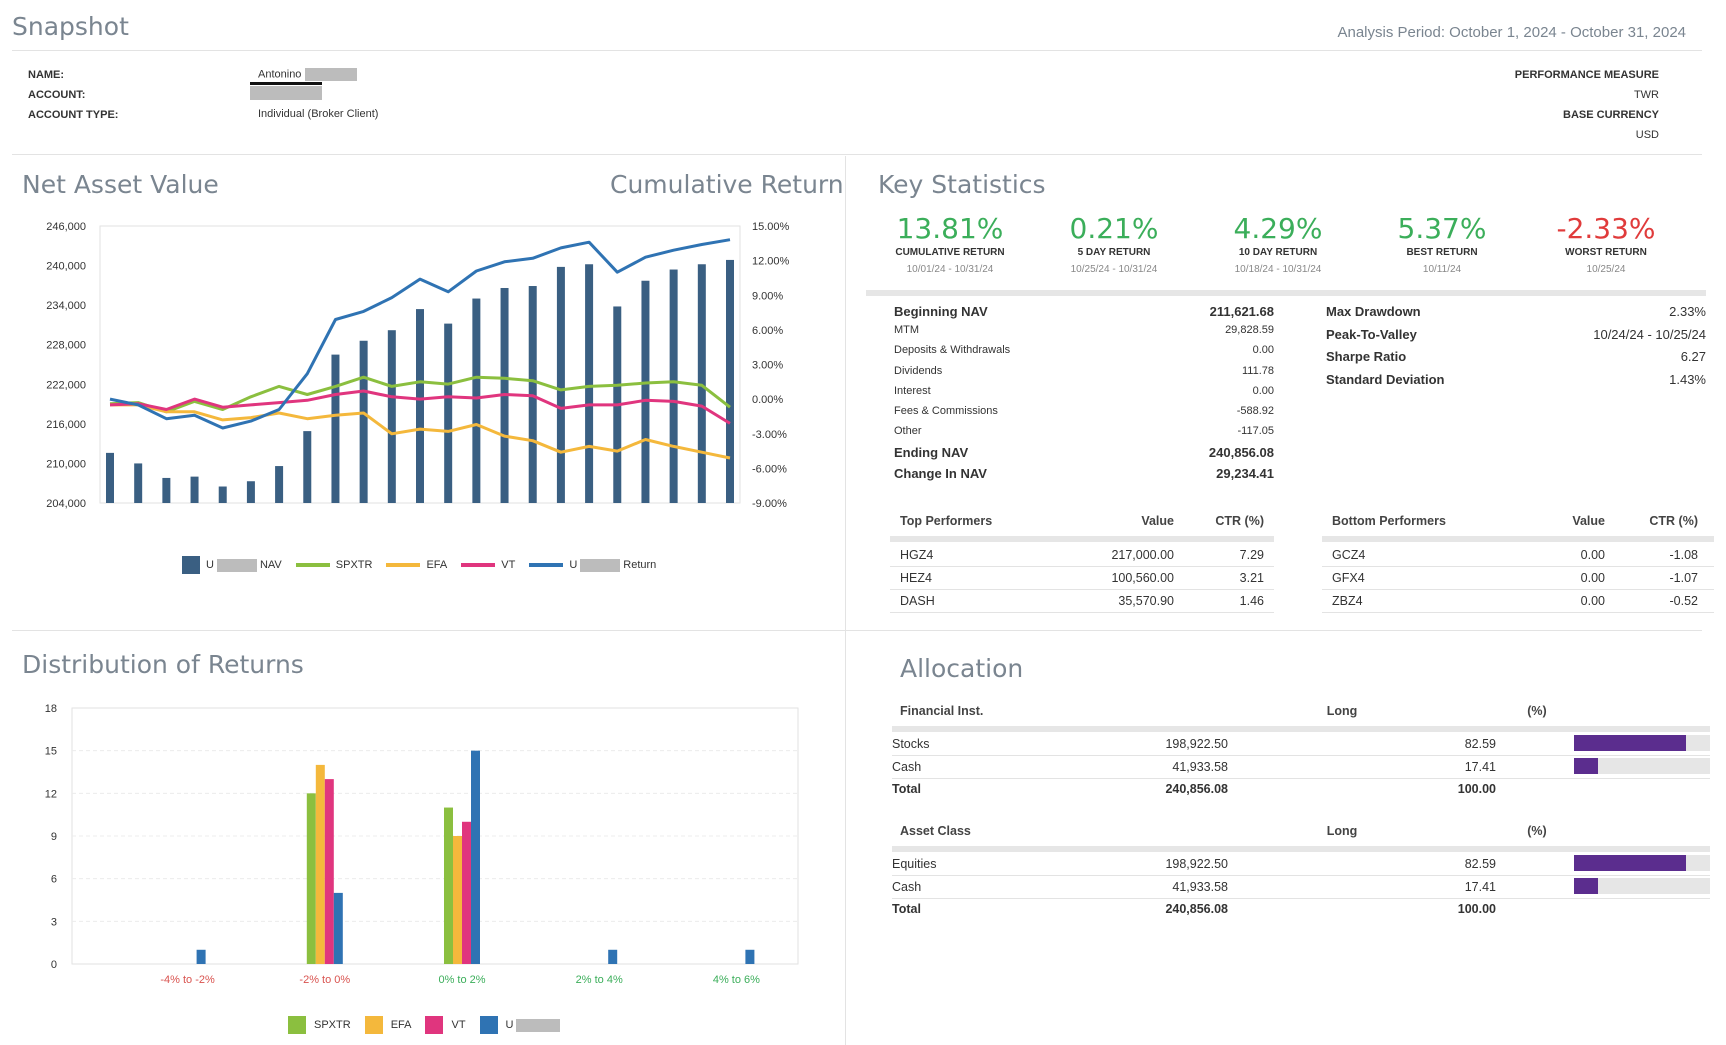 This screenshot has height=1045, width=1726. Describe the element at coordinates (66, 464) in the screenshot. I see `nav-y-left-tick: 210,000` at that location.